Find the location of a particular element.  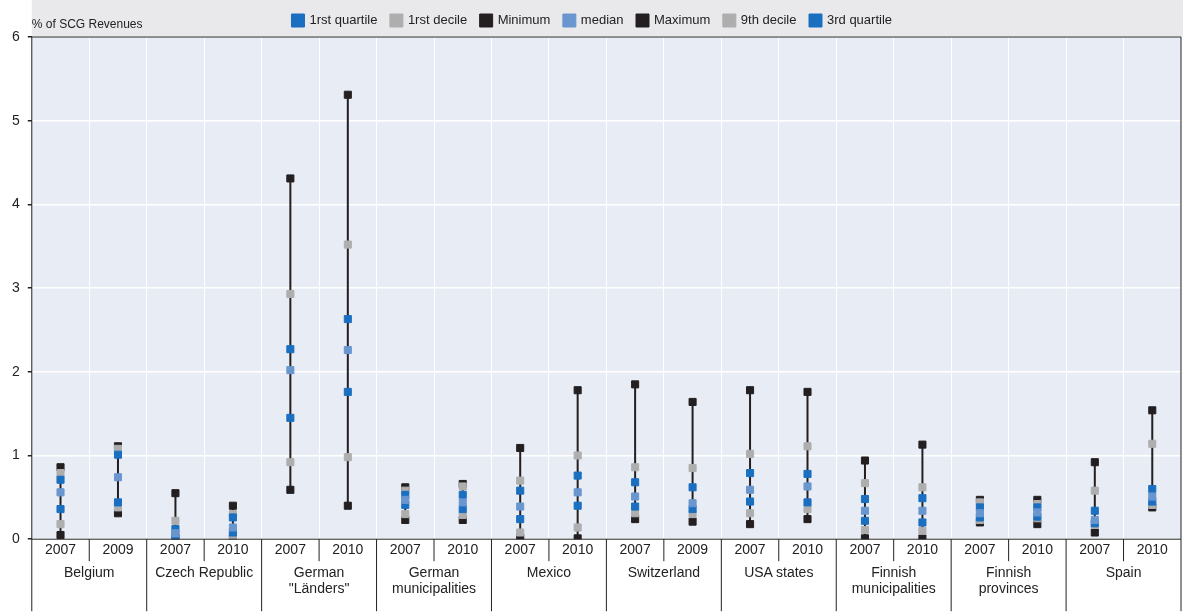

y-tick-label: 1 is located at coordinates (15, 454).